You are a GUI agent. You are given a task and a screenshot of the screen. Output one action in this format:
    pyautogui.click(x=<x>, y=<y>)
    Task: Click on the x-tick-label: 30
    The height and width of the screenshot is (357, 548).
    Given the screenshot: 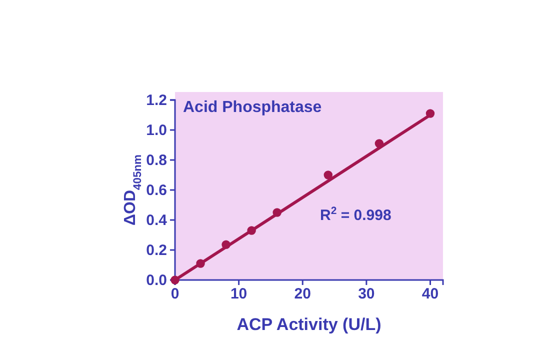 What is the action you would take?
    pyautogui.click(x=366, y=294)
    